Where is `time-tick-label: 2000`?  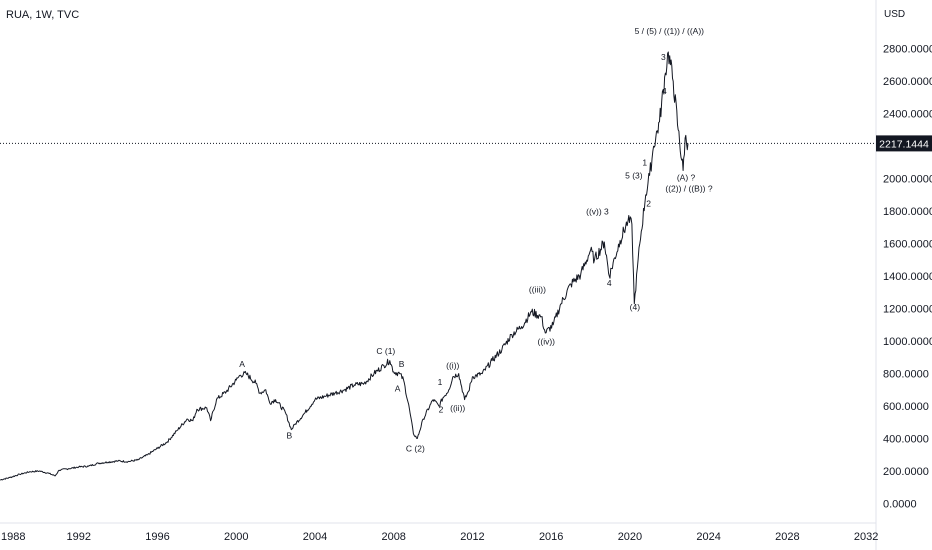
time-tick-label: 2000 is located at coordinates (236, 537).